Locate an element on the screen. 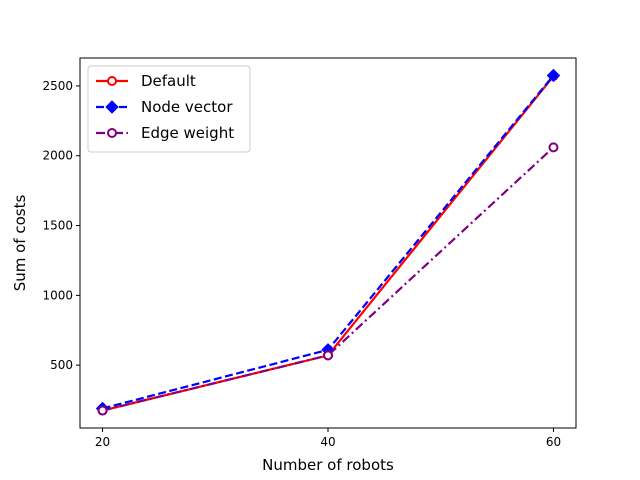 The width and height of the screenshot is (640, 480). legend-marker-default is located at coordinates (112, 81).